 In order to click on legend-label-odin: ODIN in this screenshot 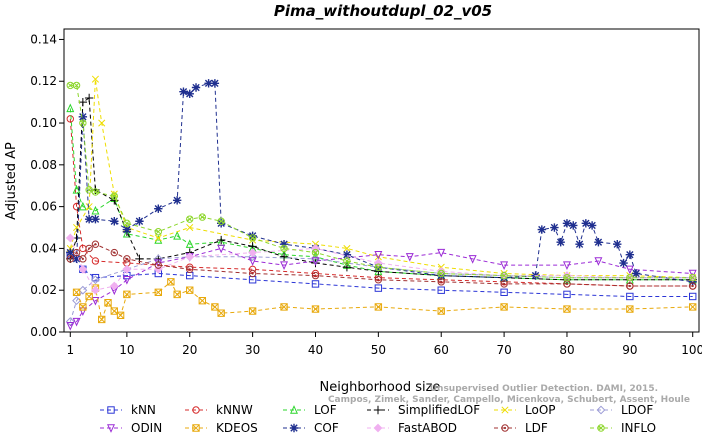, I will do `click(146, 427)`.